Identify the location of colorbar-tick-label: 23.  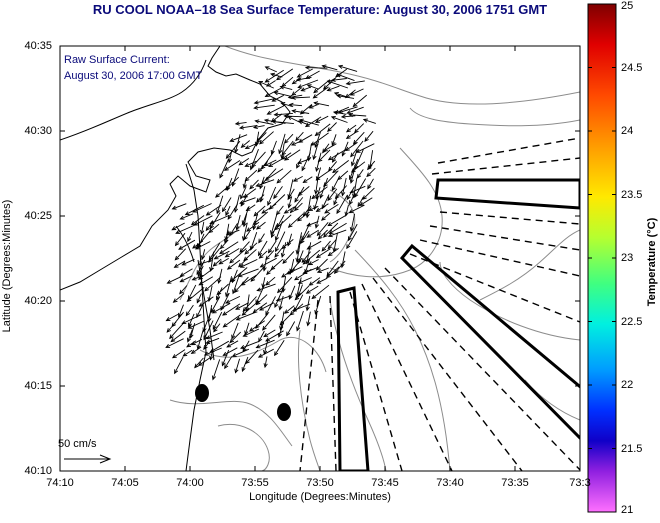
(627, 258).